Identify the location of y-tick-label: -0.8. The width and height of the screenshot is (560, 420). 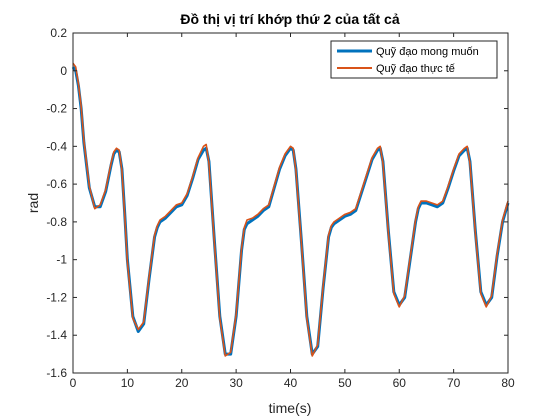
(56, 222).